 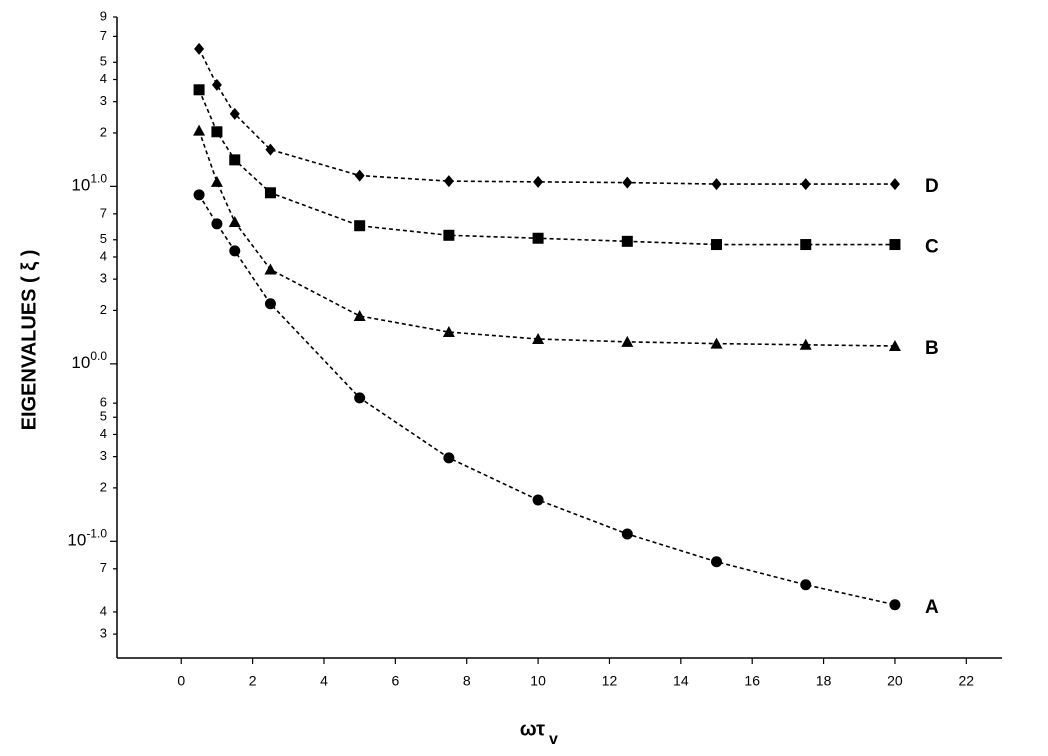 What do you see at coordinates (681, 681) in the screenshot?
I see `x-tick-label: 14` at bounding box center [681, 681].